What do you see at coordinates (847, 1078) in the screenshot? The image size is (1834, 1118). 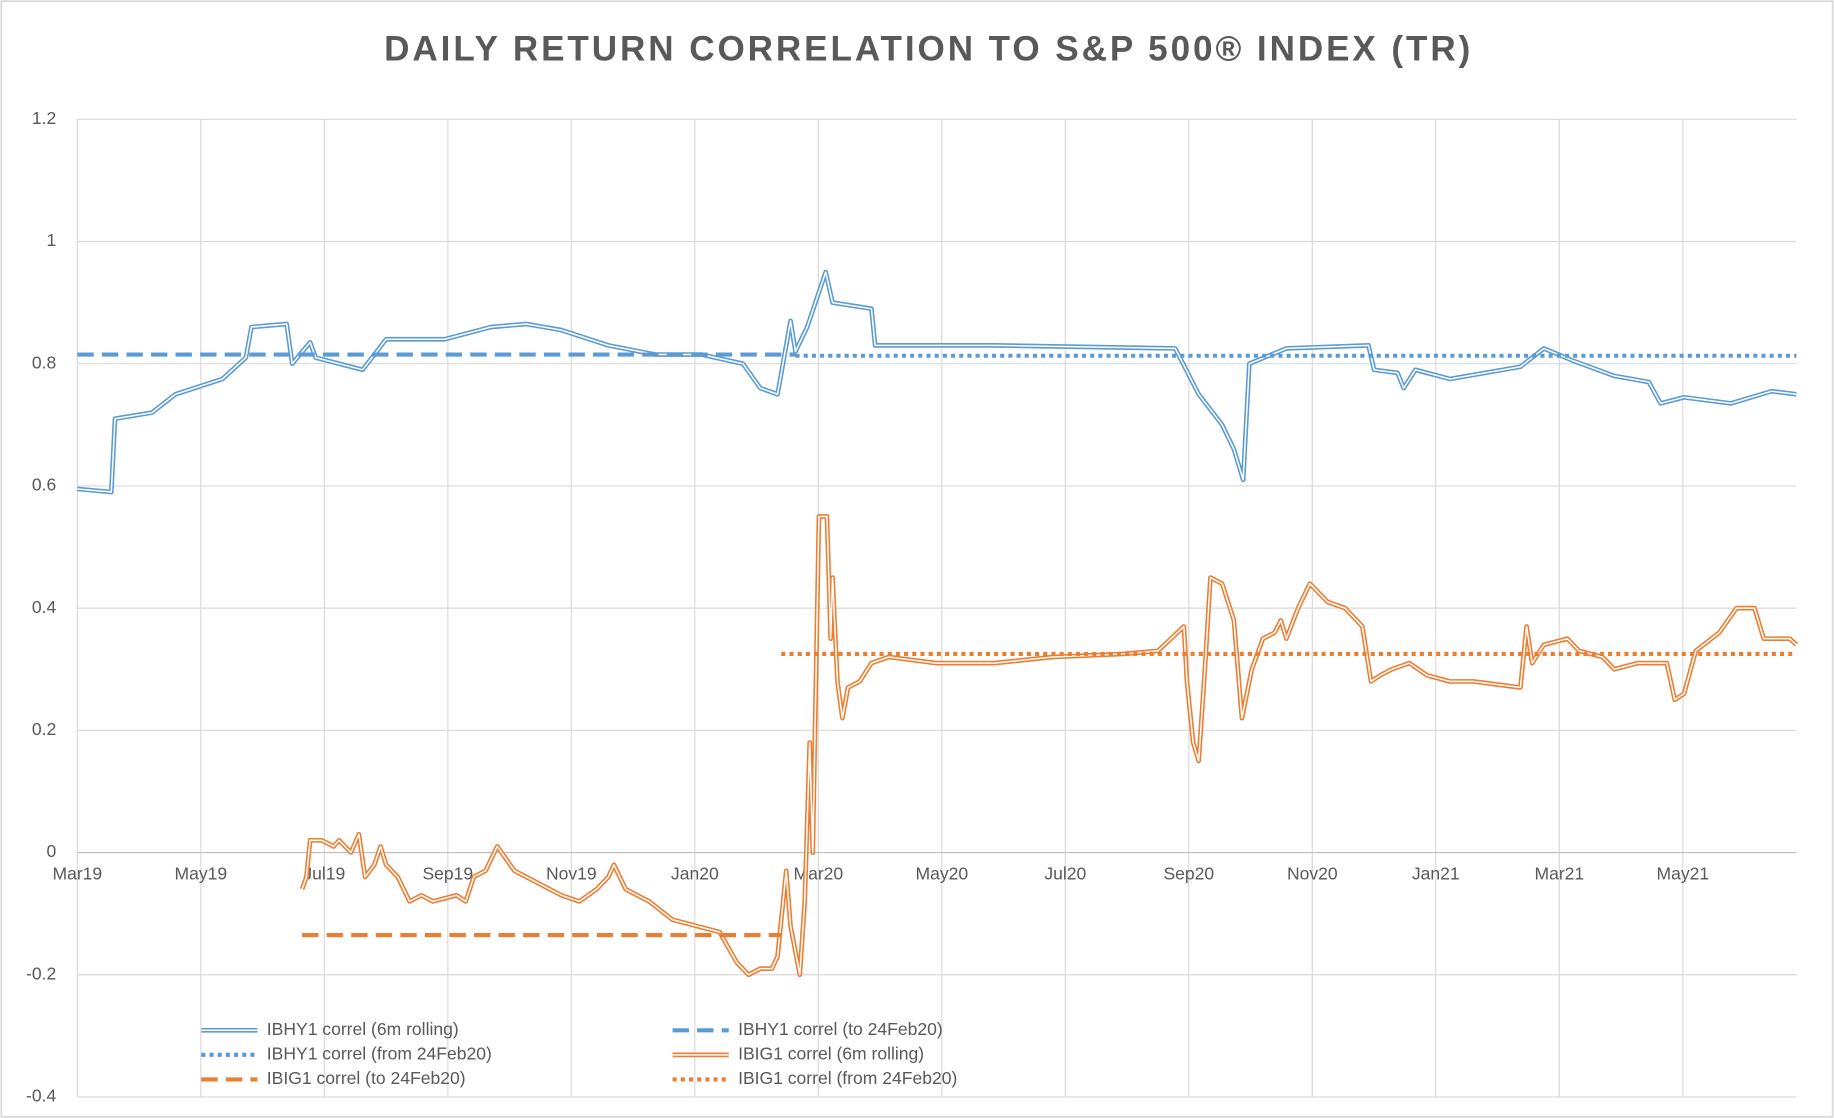 I see `legend-label: IBIG1 correl (from 24Feb20)` at bounding box center [847, 1078].